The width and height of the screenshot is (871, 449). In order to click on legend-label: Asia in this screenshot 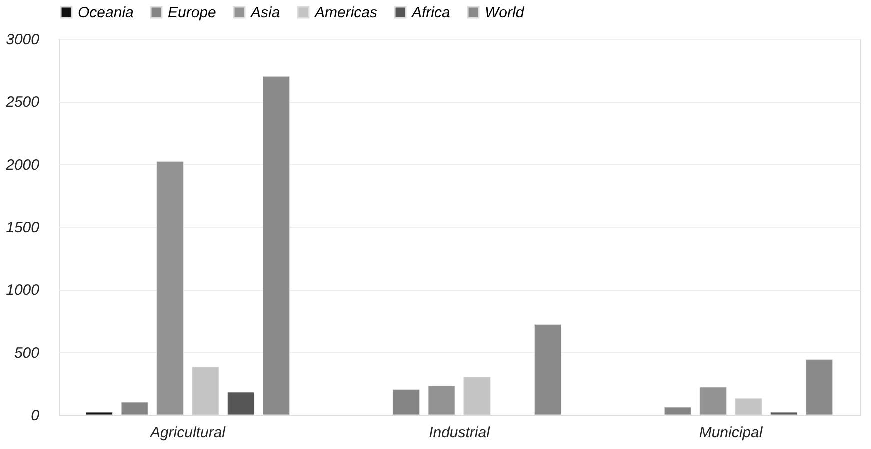, I will do `click(265, 13)`.